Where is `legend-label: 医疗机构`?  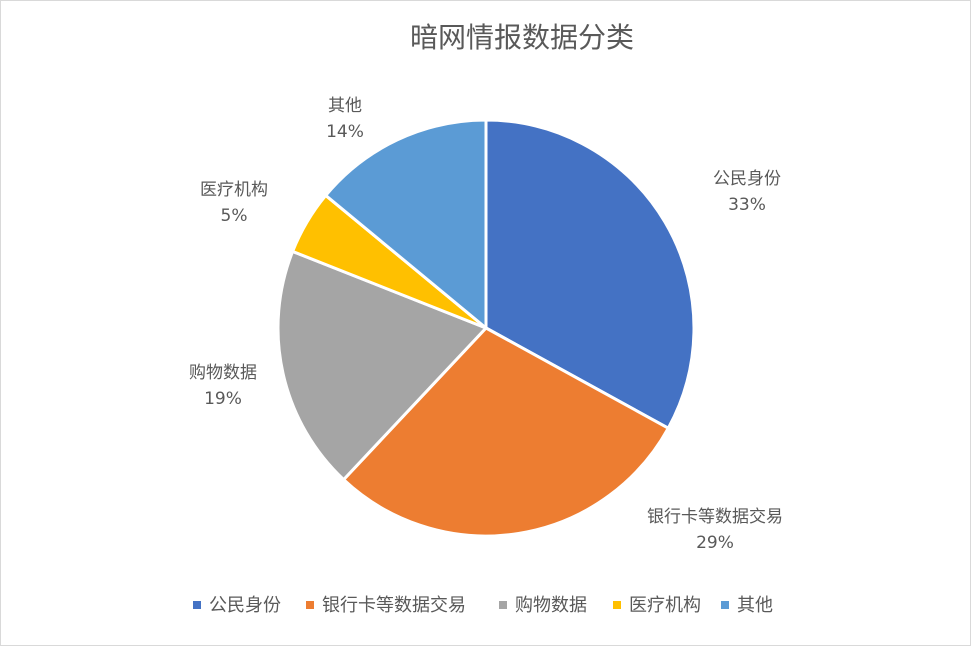 legend-label: 医疗机构 is located at coordinates (665, 605).